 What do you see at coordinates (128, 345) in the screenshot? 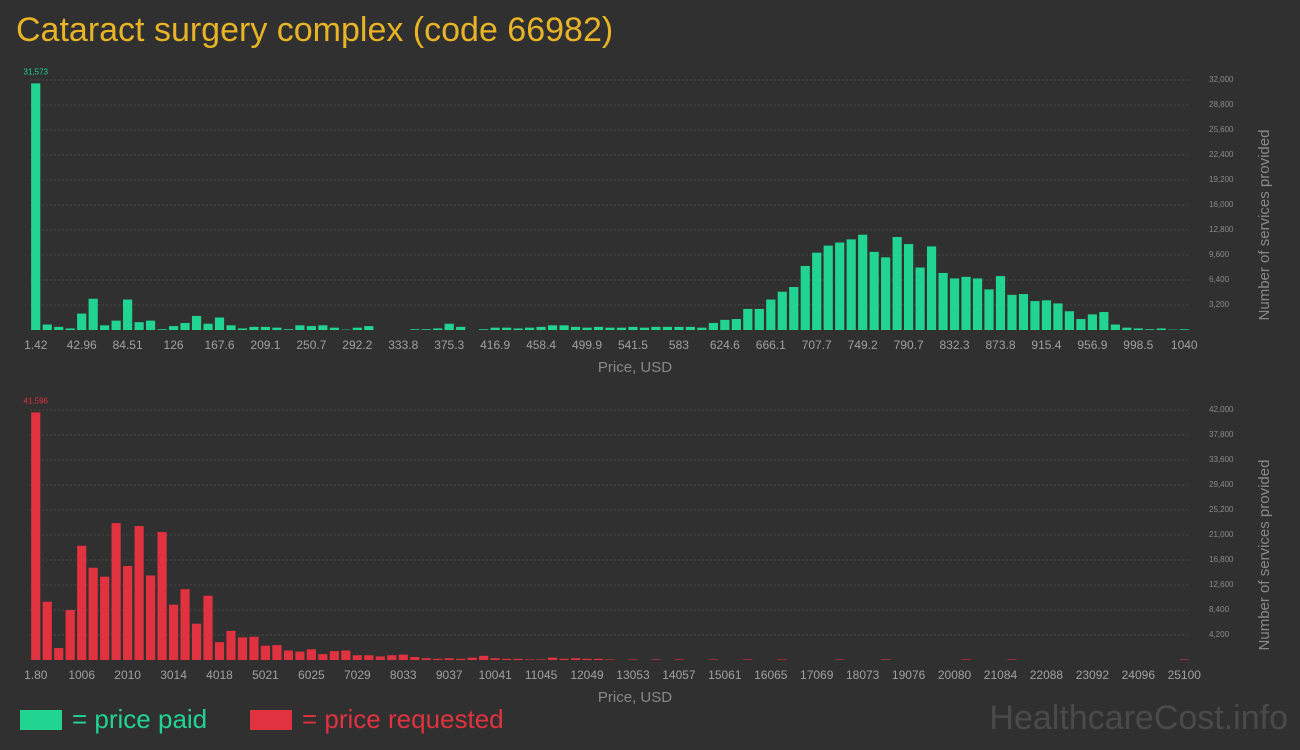
I see `x-tick-label: 84.51` at bounding box center [128, 345].